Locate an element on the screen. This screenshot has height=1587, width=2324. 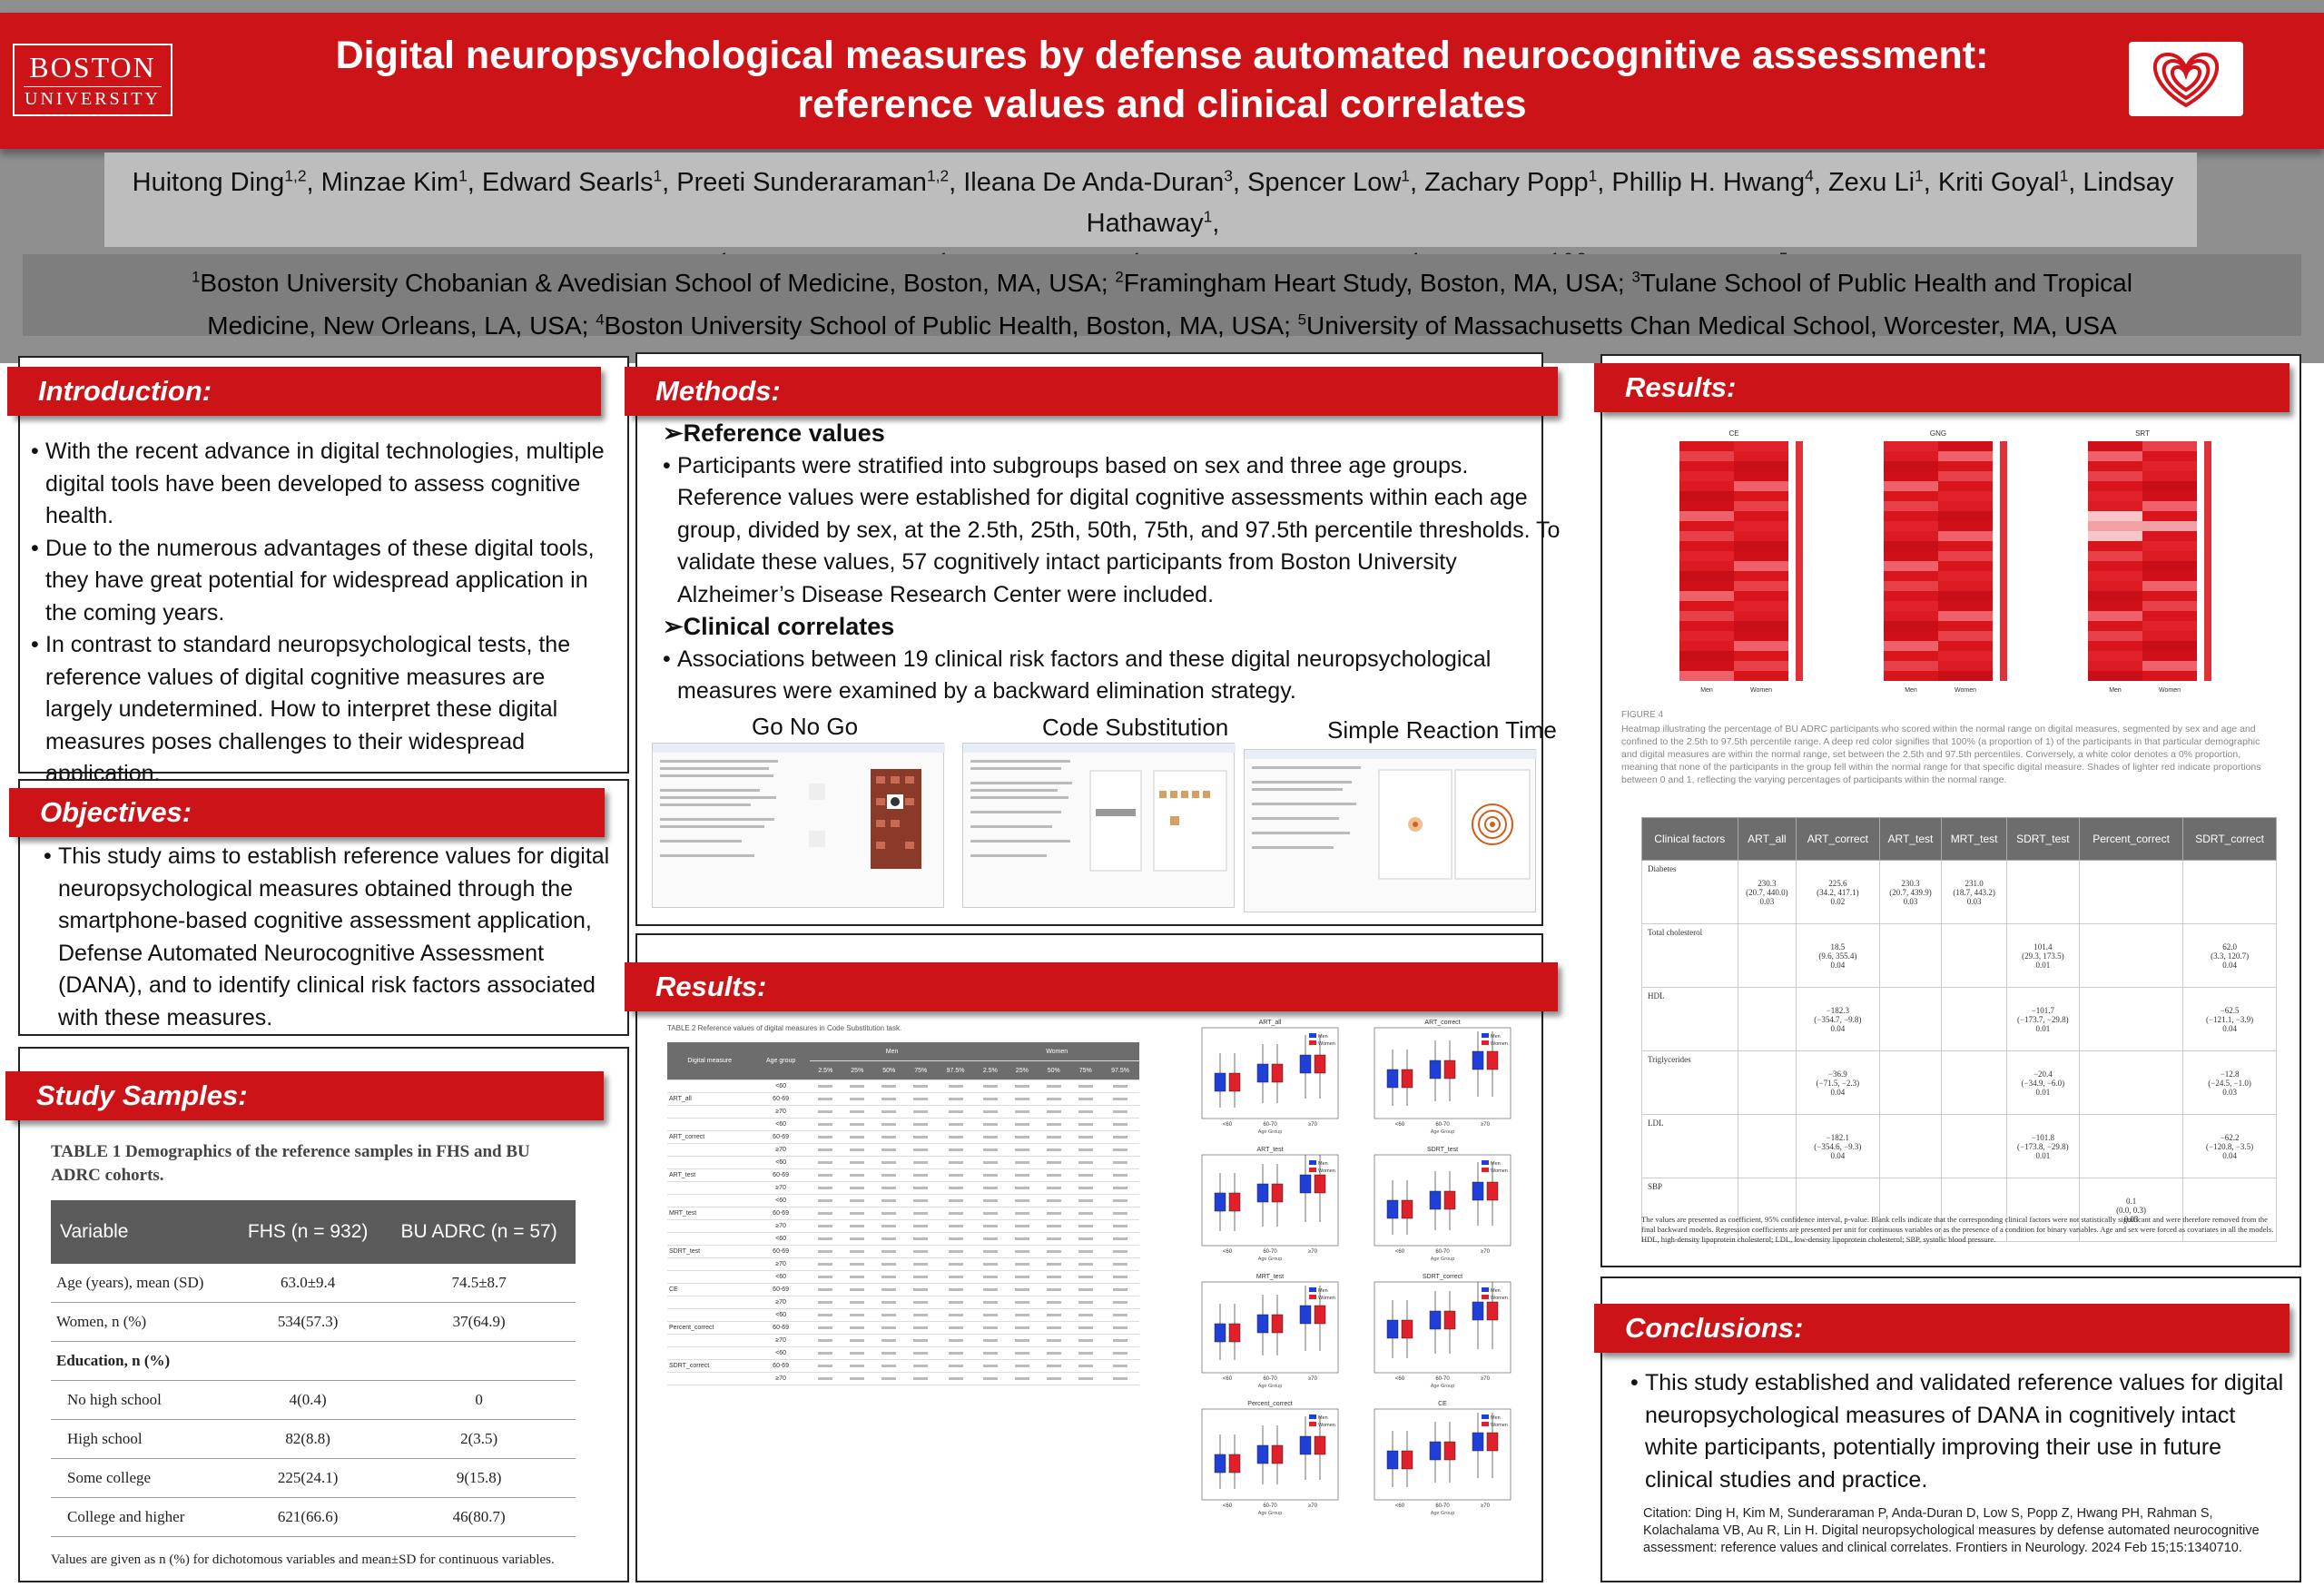
age-tick-label: <60 is located at coordinates (1400, 1379).